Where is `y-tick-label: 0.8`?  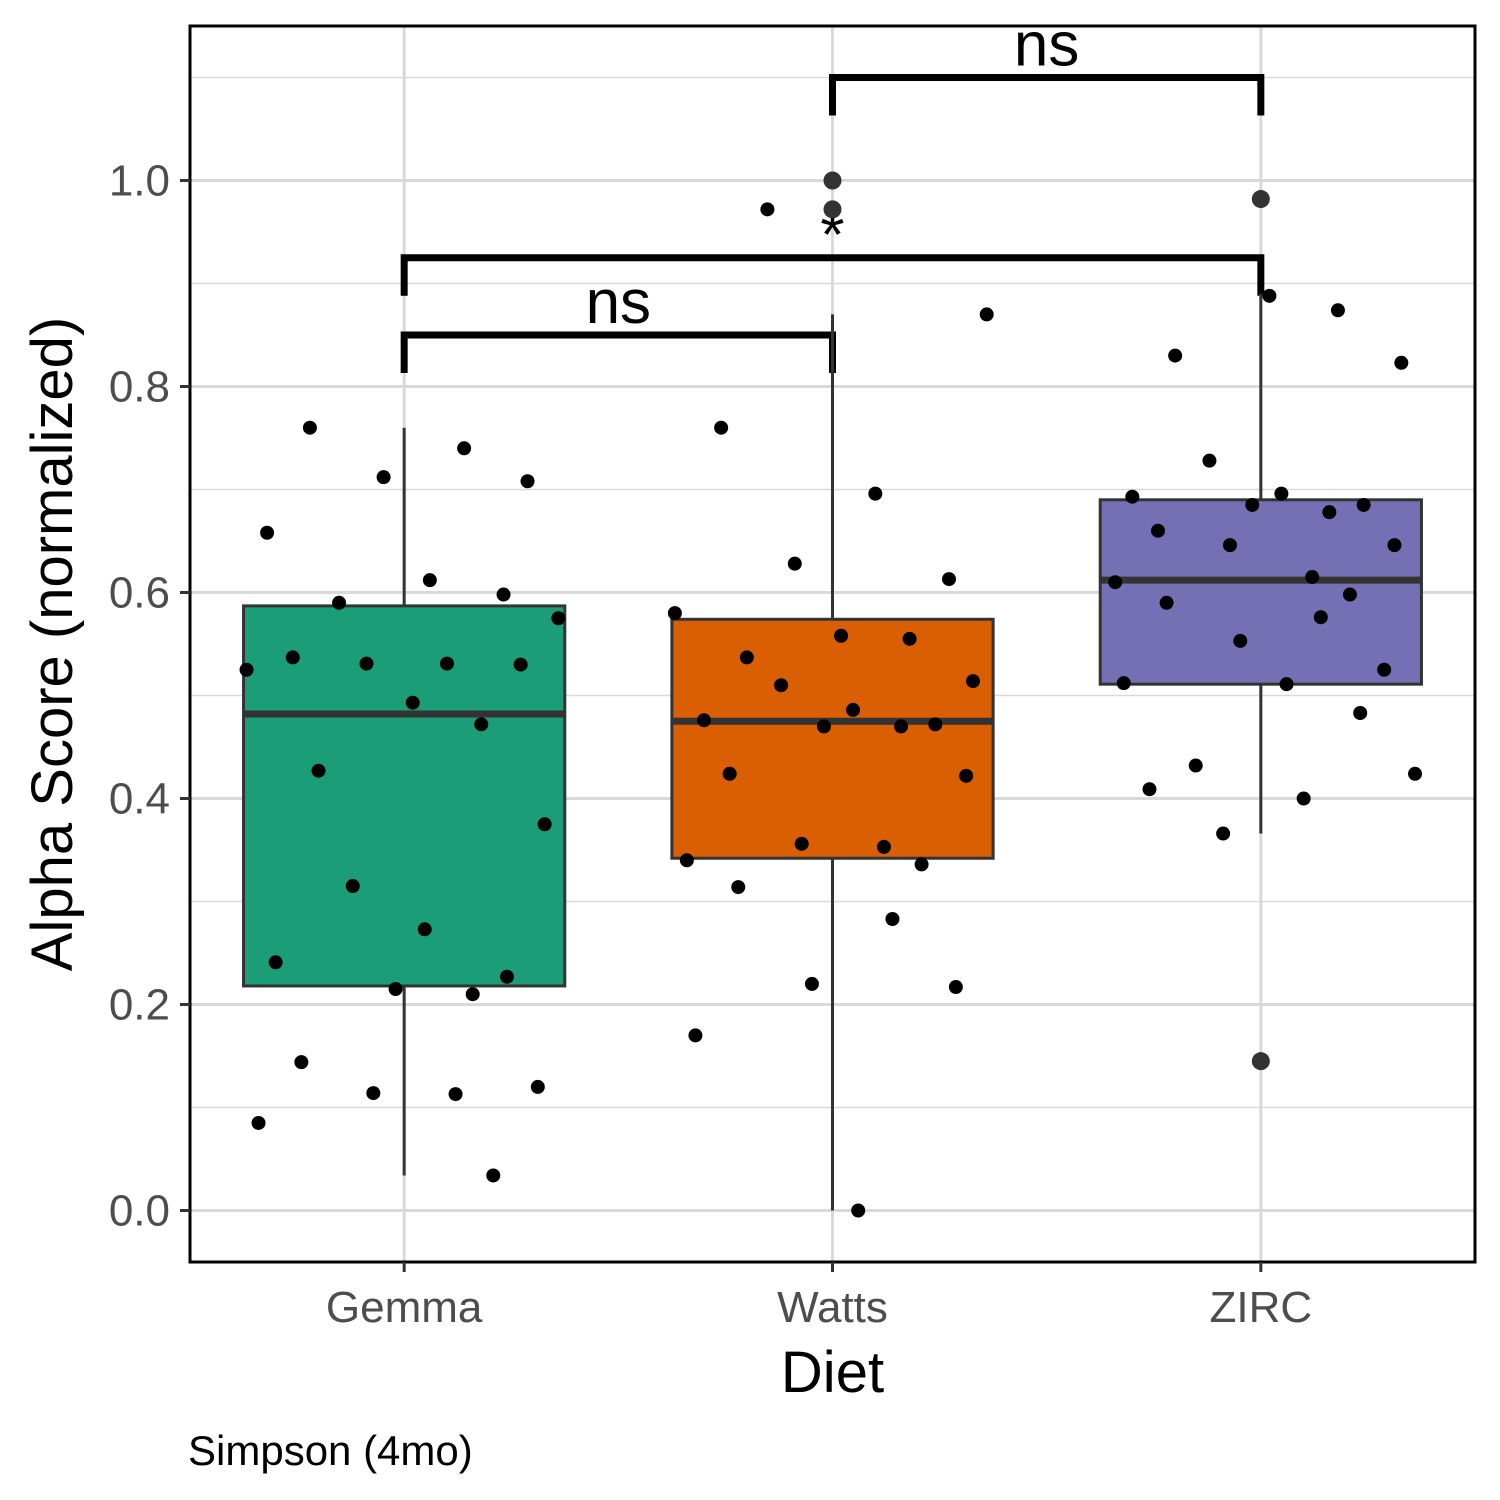 y-tick-label: 0.8 is located at coordinates (139, 387).